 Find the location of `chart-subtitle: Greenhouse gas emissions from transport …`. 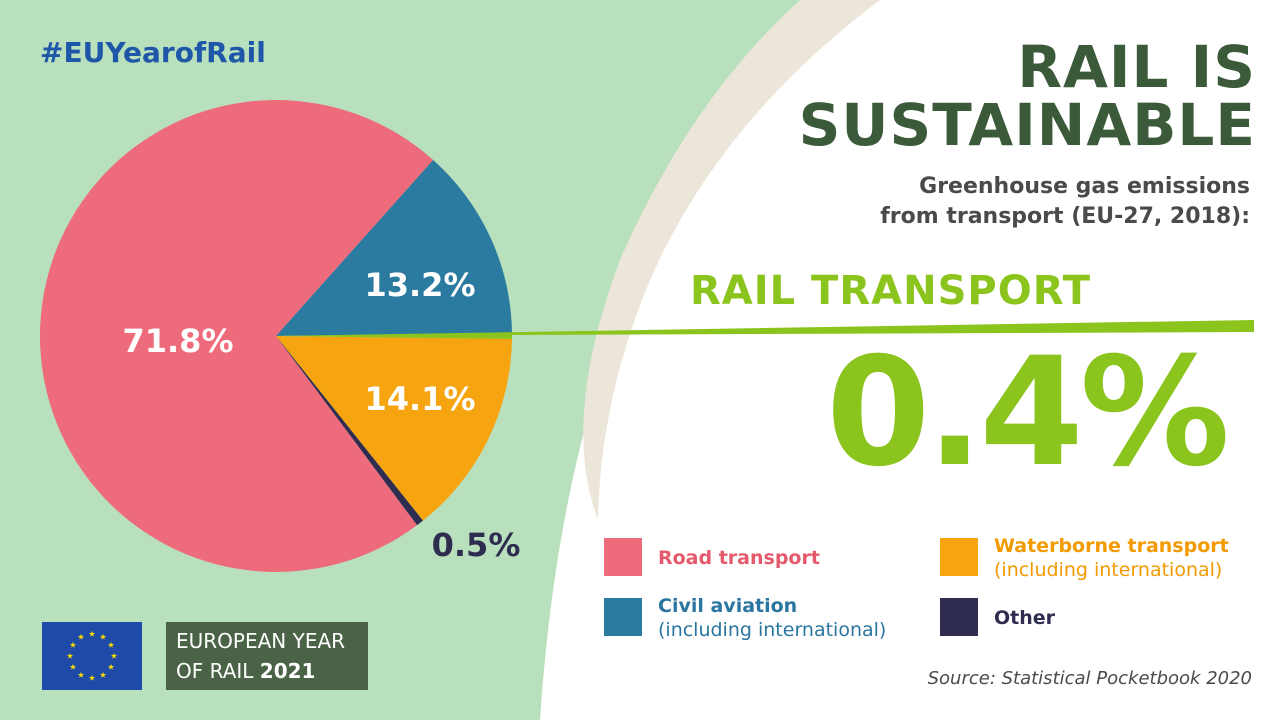

chart-subtitle: Greenhouse gas emissions from transport … is located at coordinates (1065, 202).